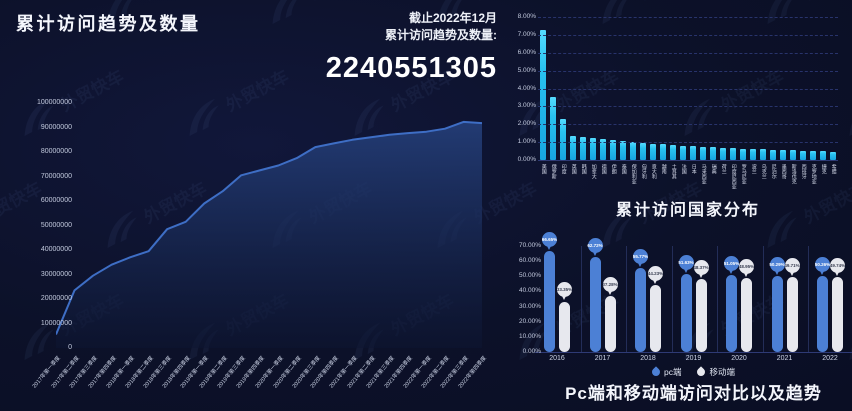 Image resolution: width=852 pixels, height=411 pixels. I want to click on balloon-value: 48.95%, so click(746, 266).